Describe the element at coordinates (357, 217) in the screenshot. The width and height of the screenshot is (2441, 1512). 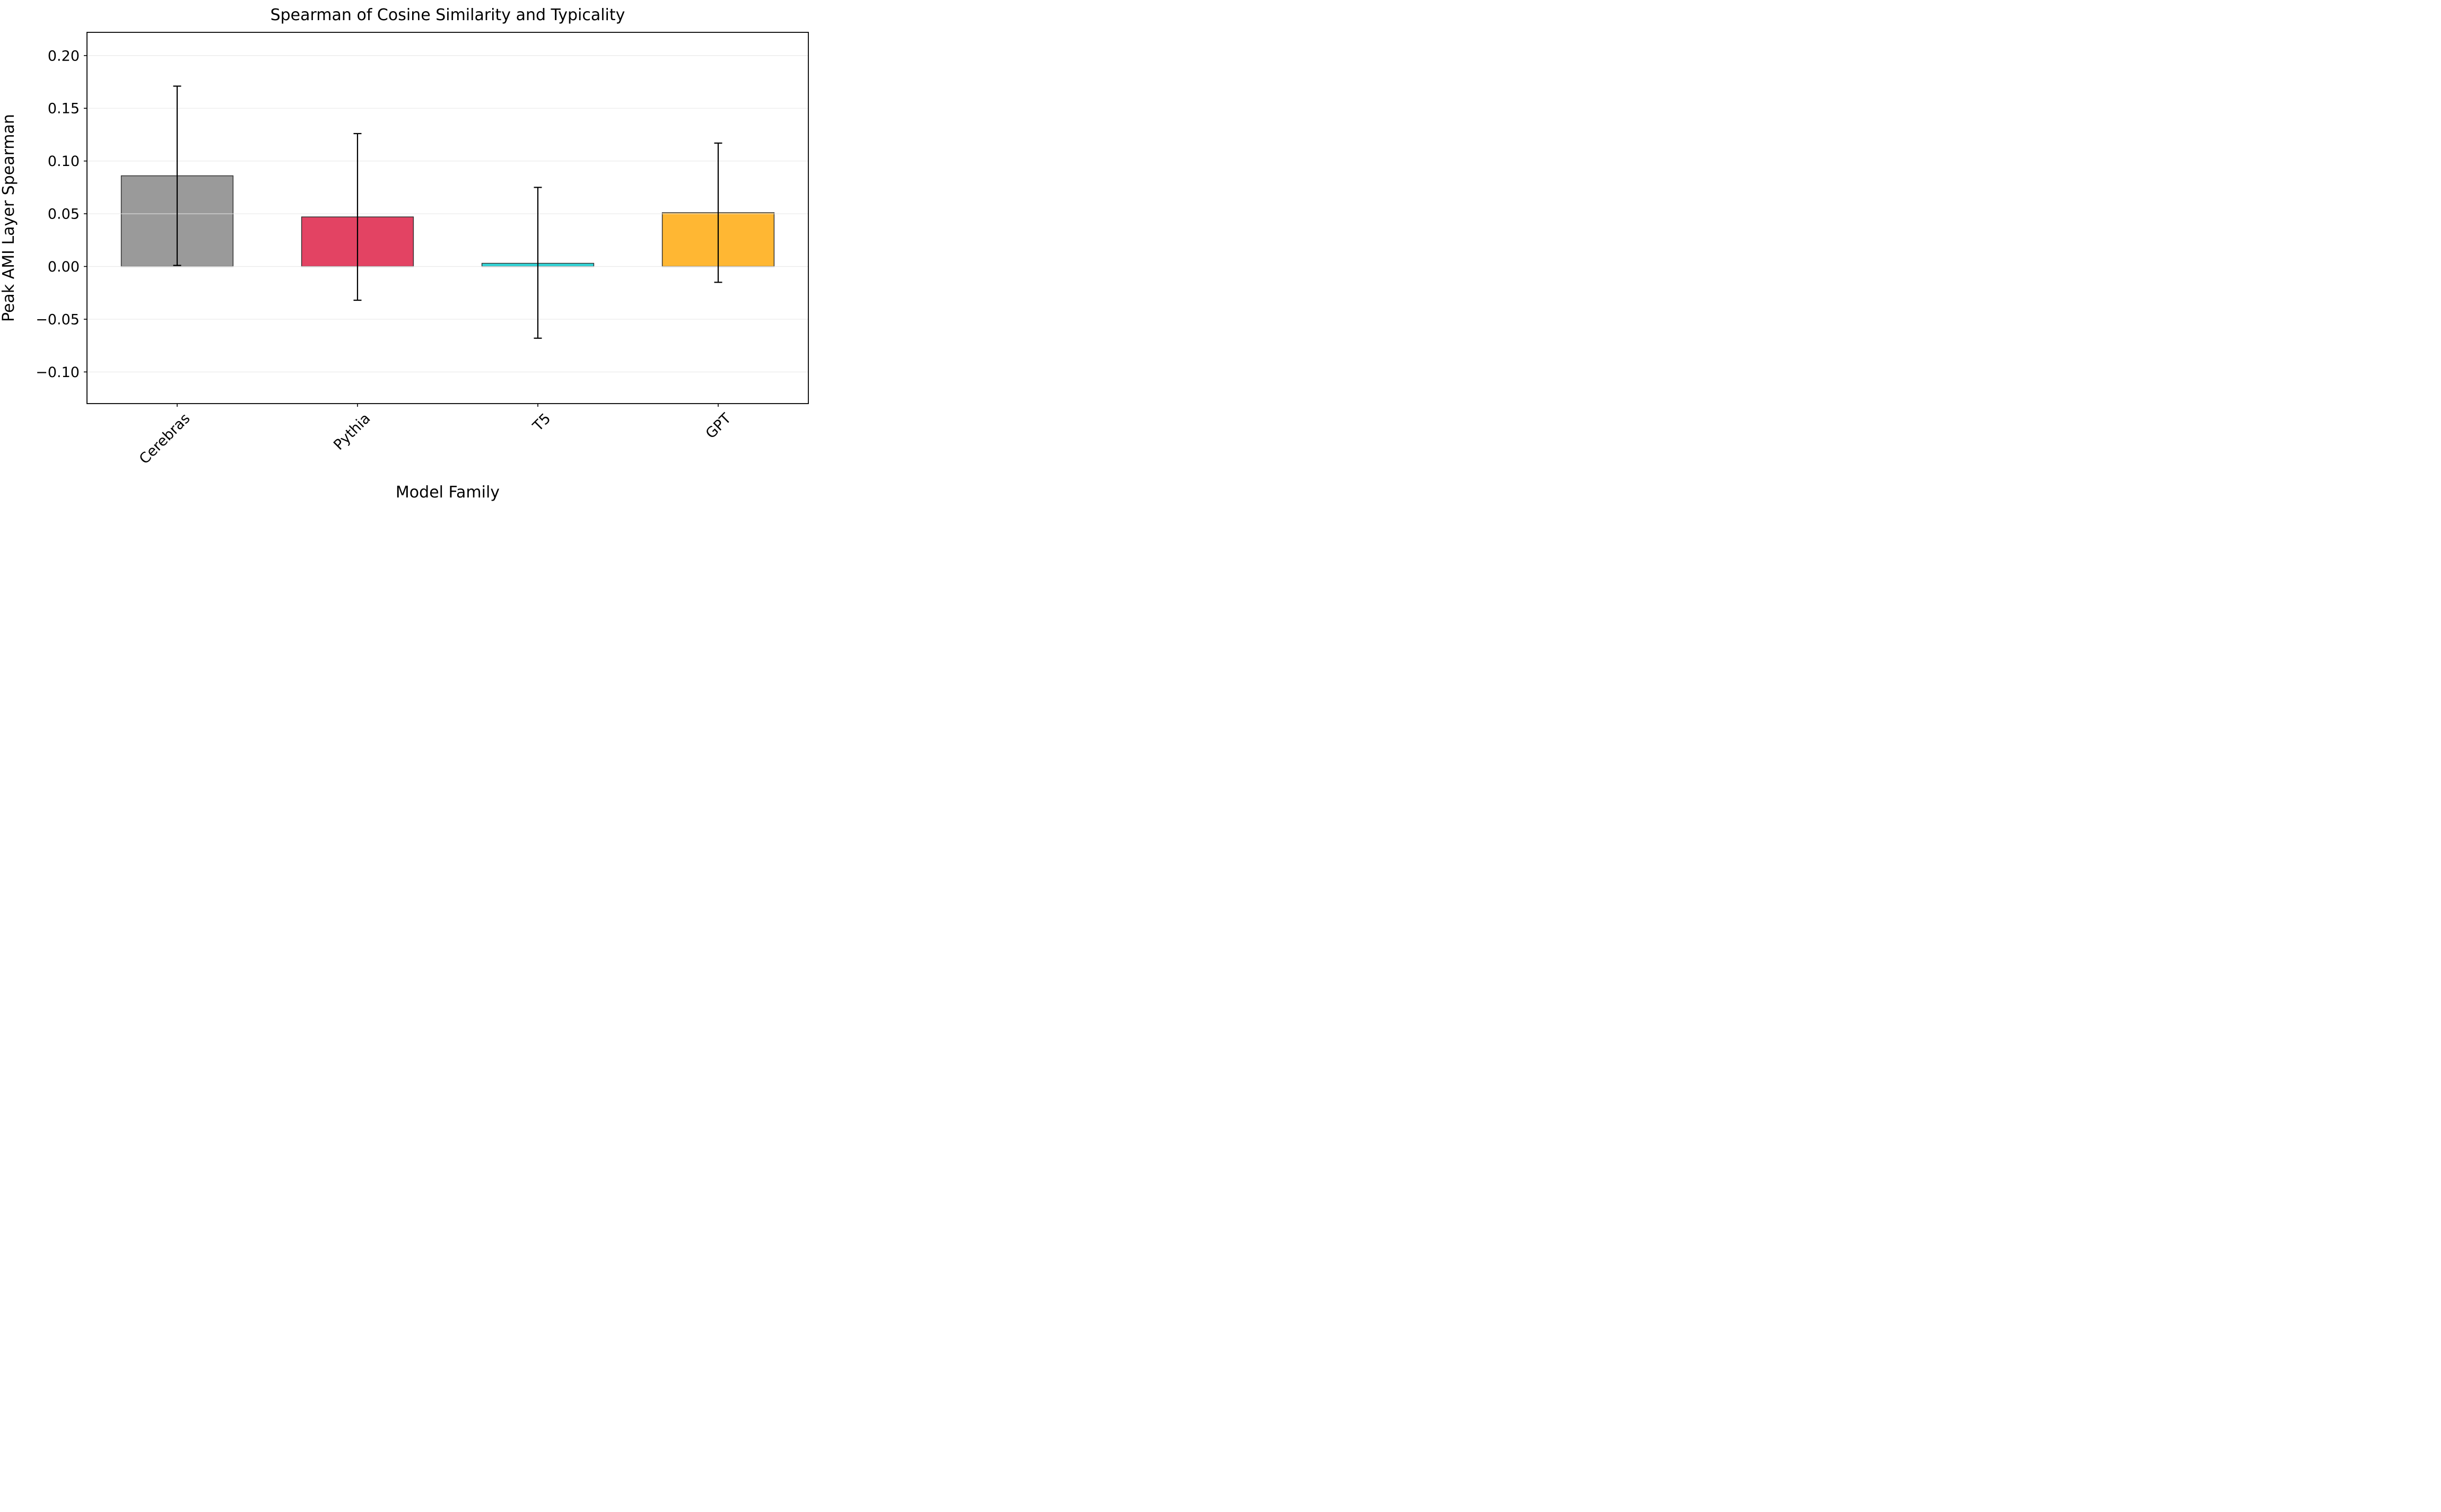
I see `error-bar-pythia` at that location.